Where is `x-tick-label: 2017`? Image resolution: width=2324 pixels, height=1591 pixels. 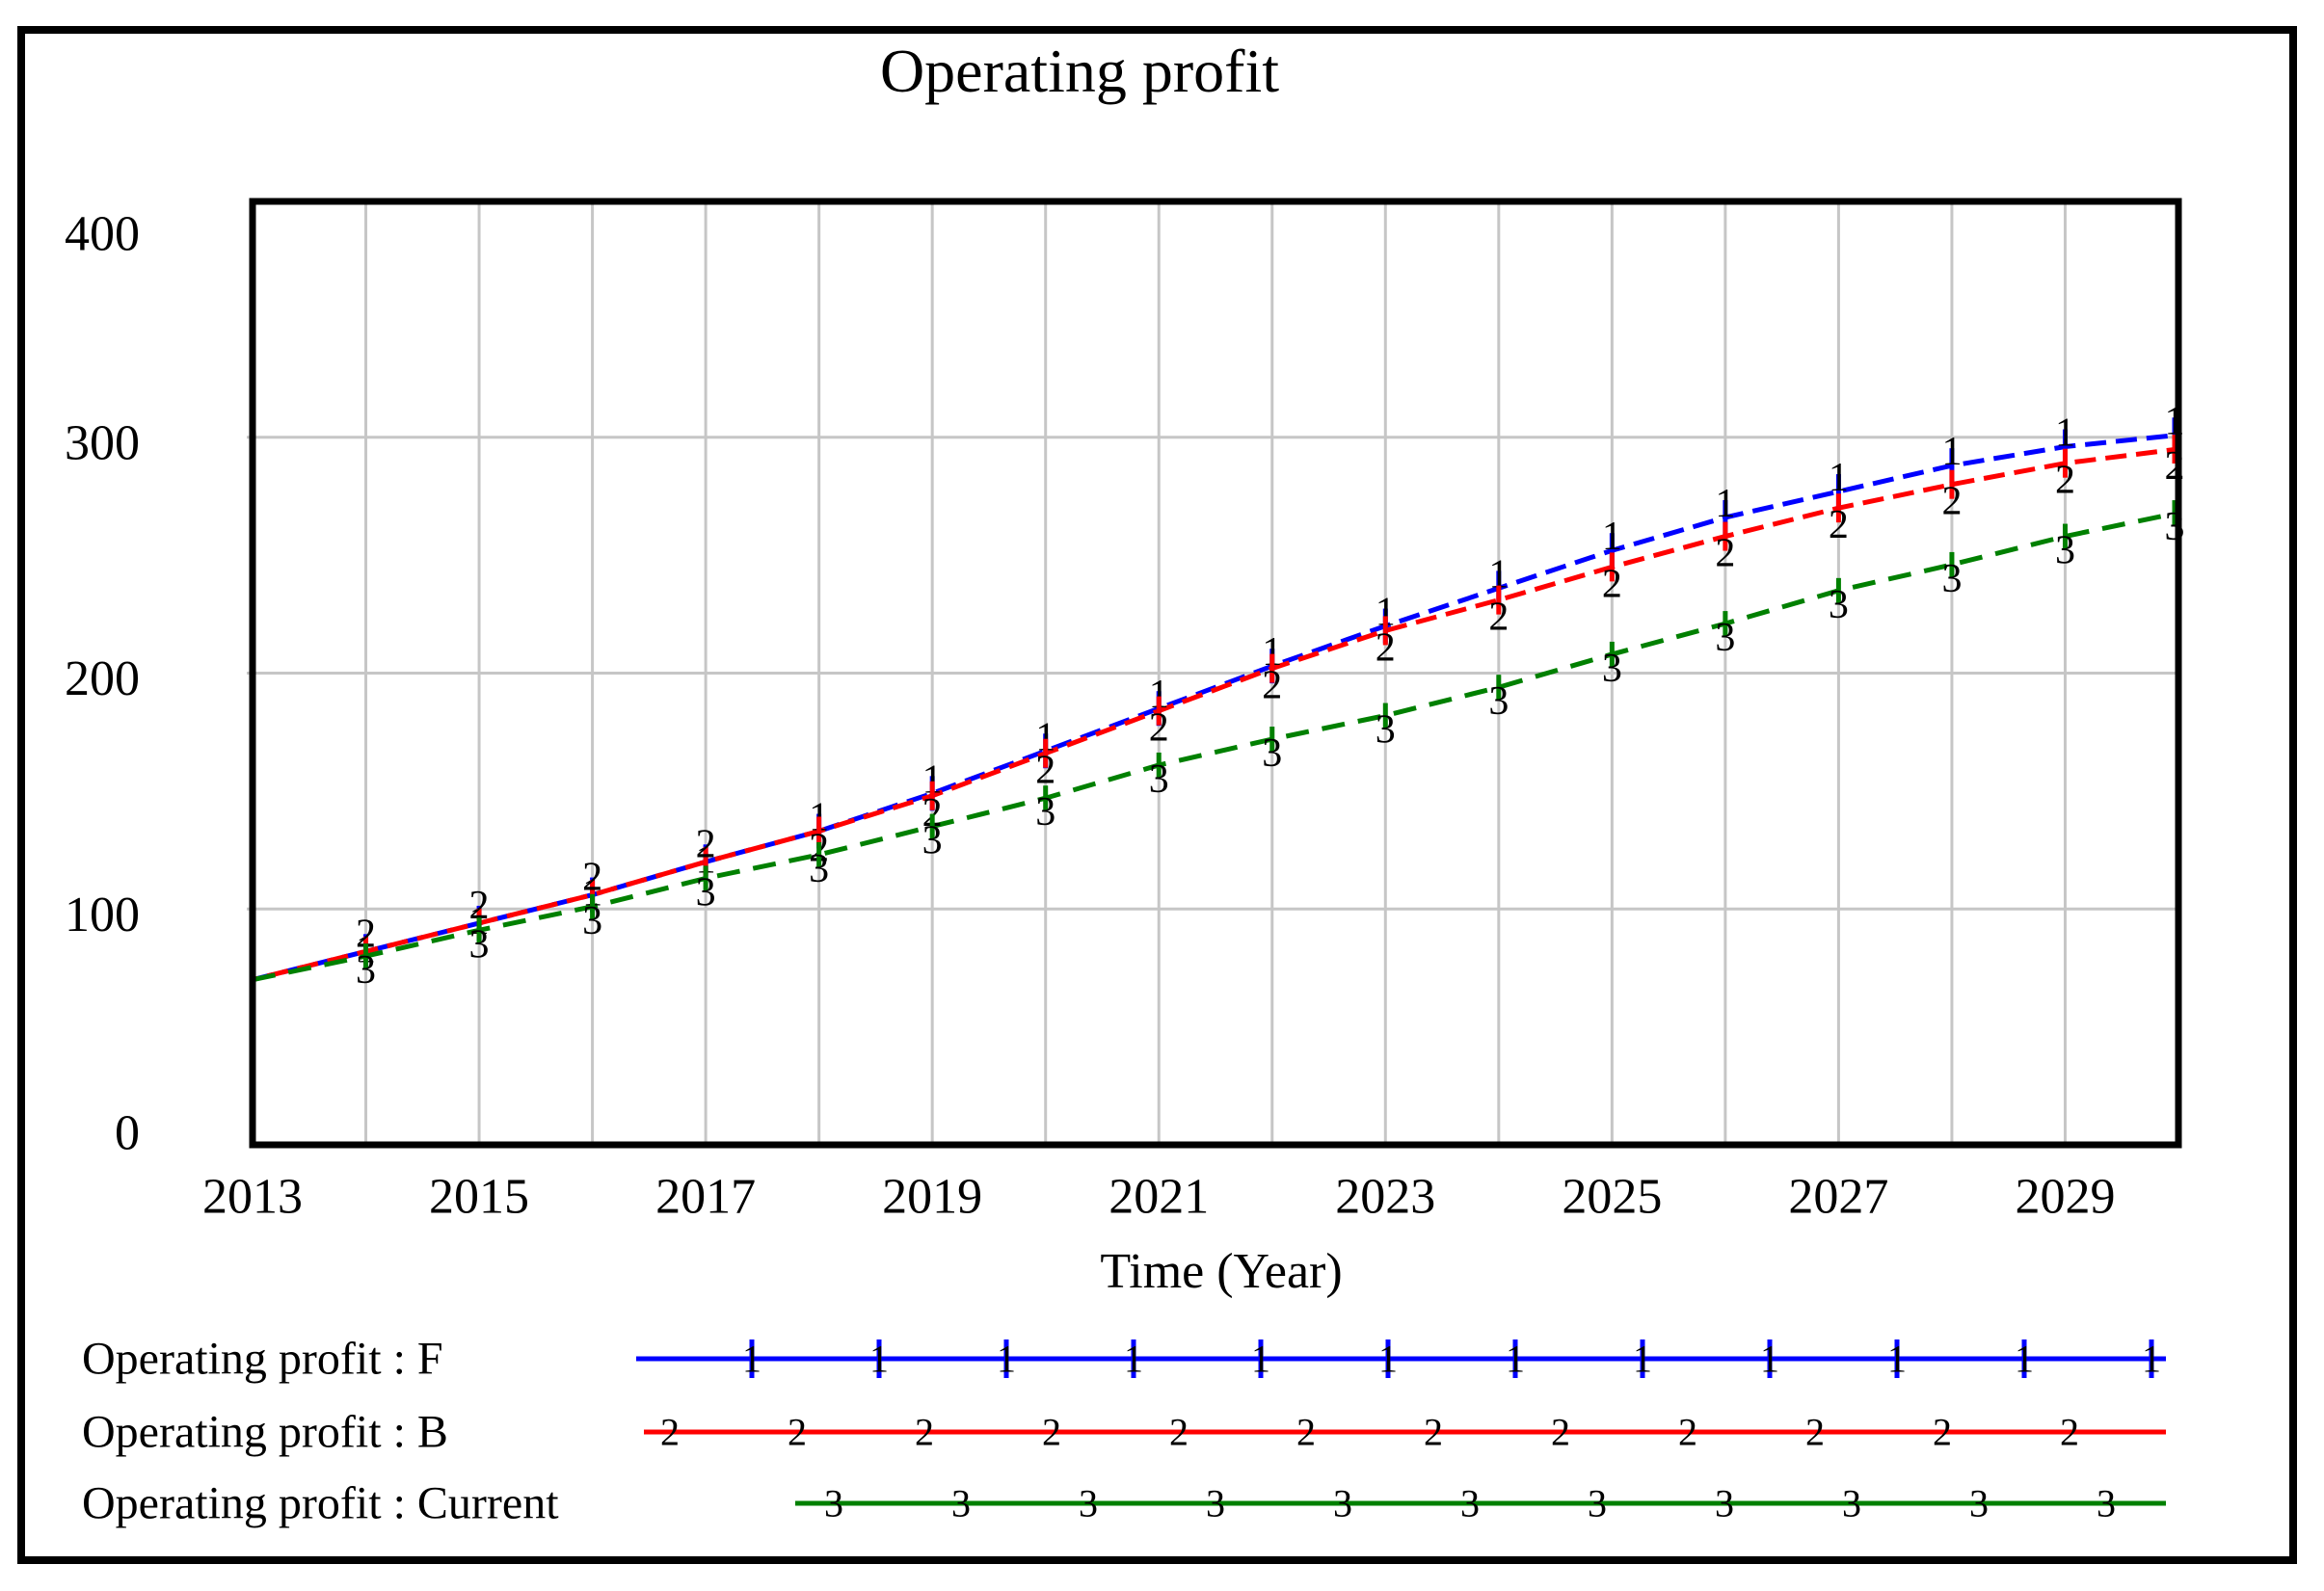
x-tick-label: 2017 is located at coordinates (705, 1197).